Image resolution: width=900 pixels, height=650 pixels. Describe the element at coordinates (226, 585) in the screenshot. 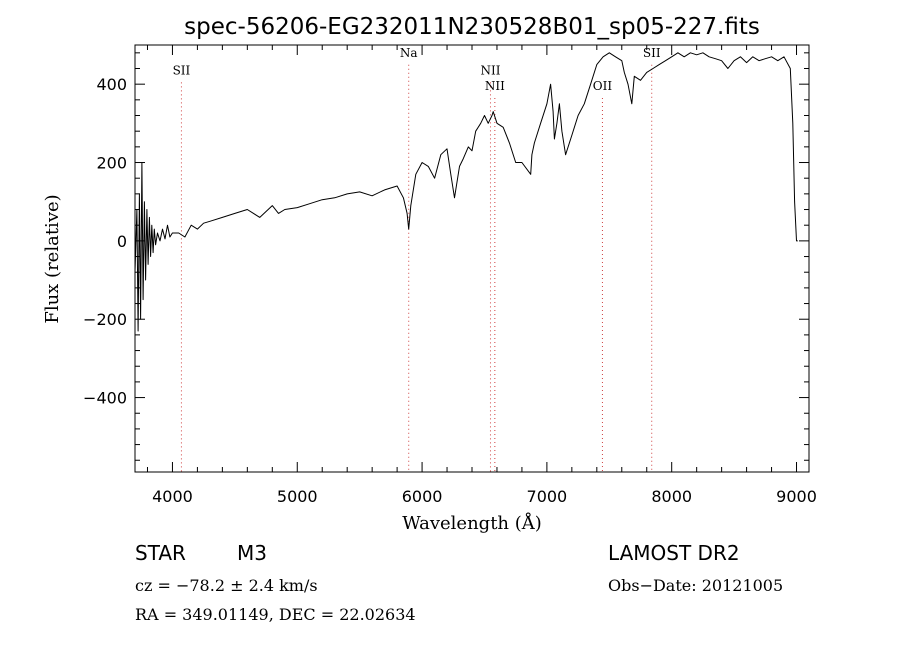

I see `redshift-cz: cz = −78.2 ± 2.4 km/s` at that location.